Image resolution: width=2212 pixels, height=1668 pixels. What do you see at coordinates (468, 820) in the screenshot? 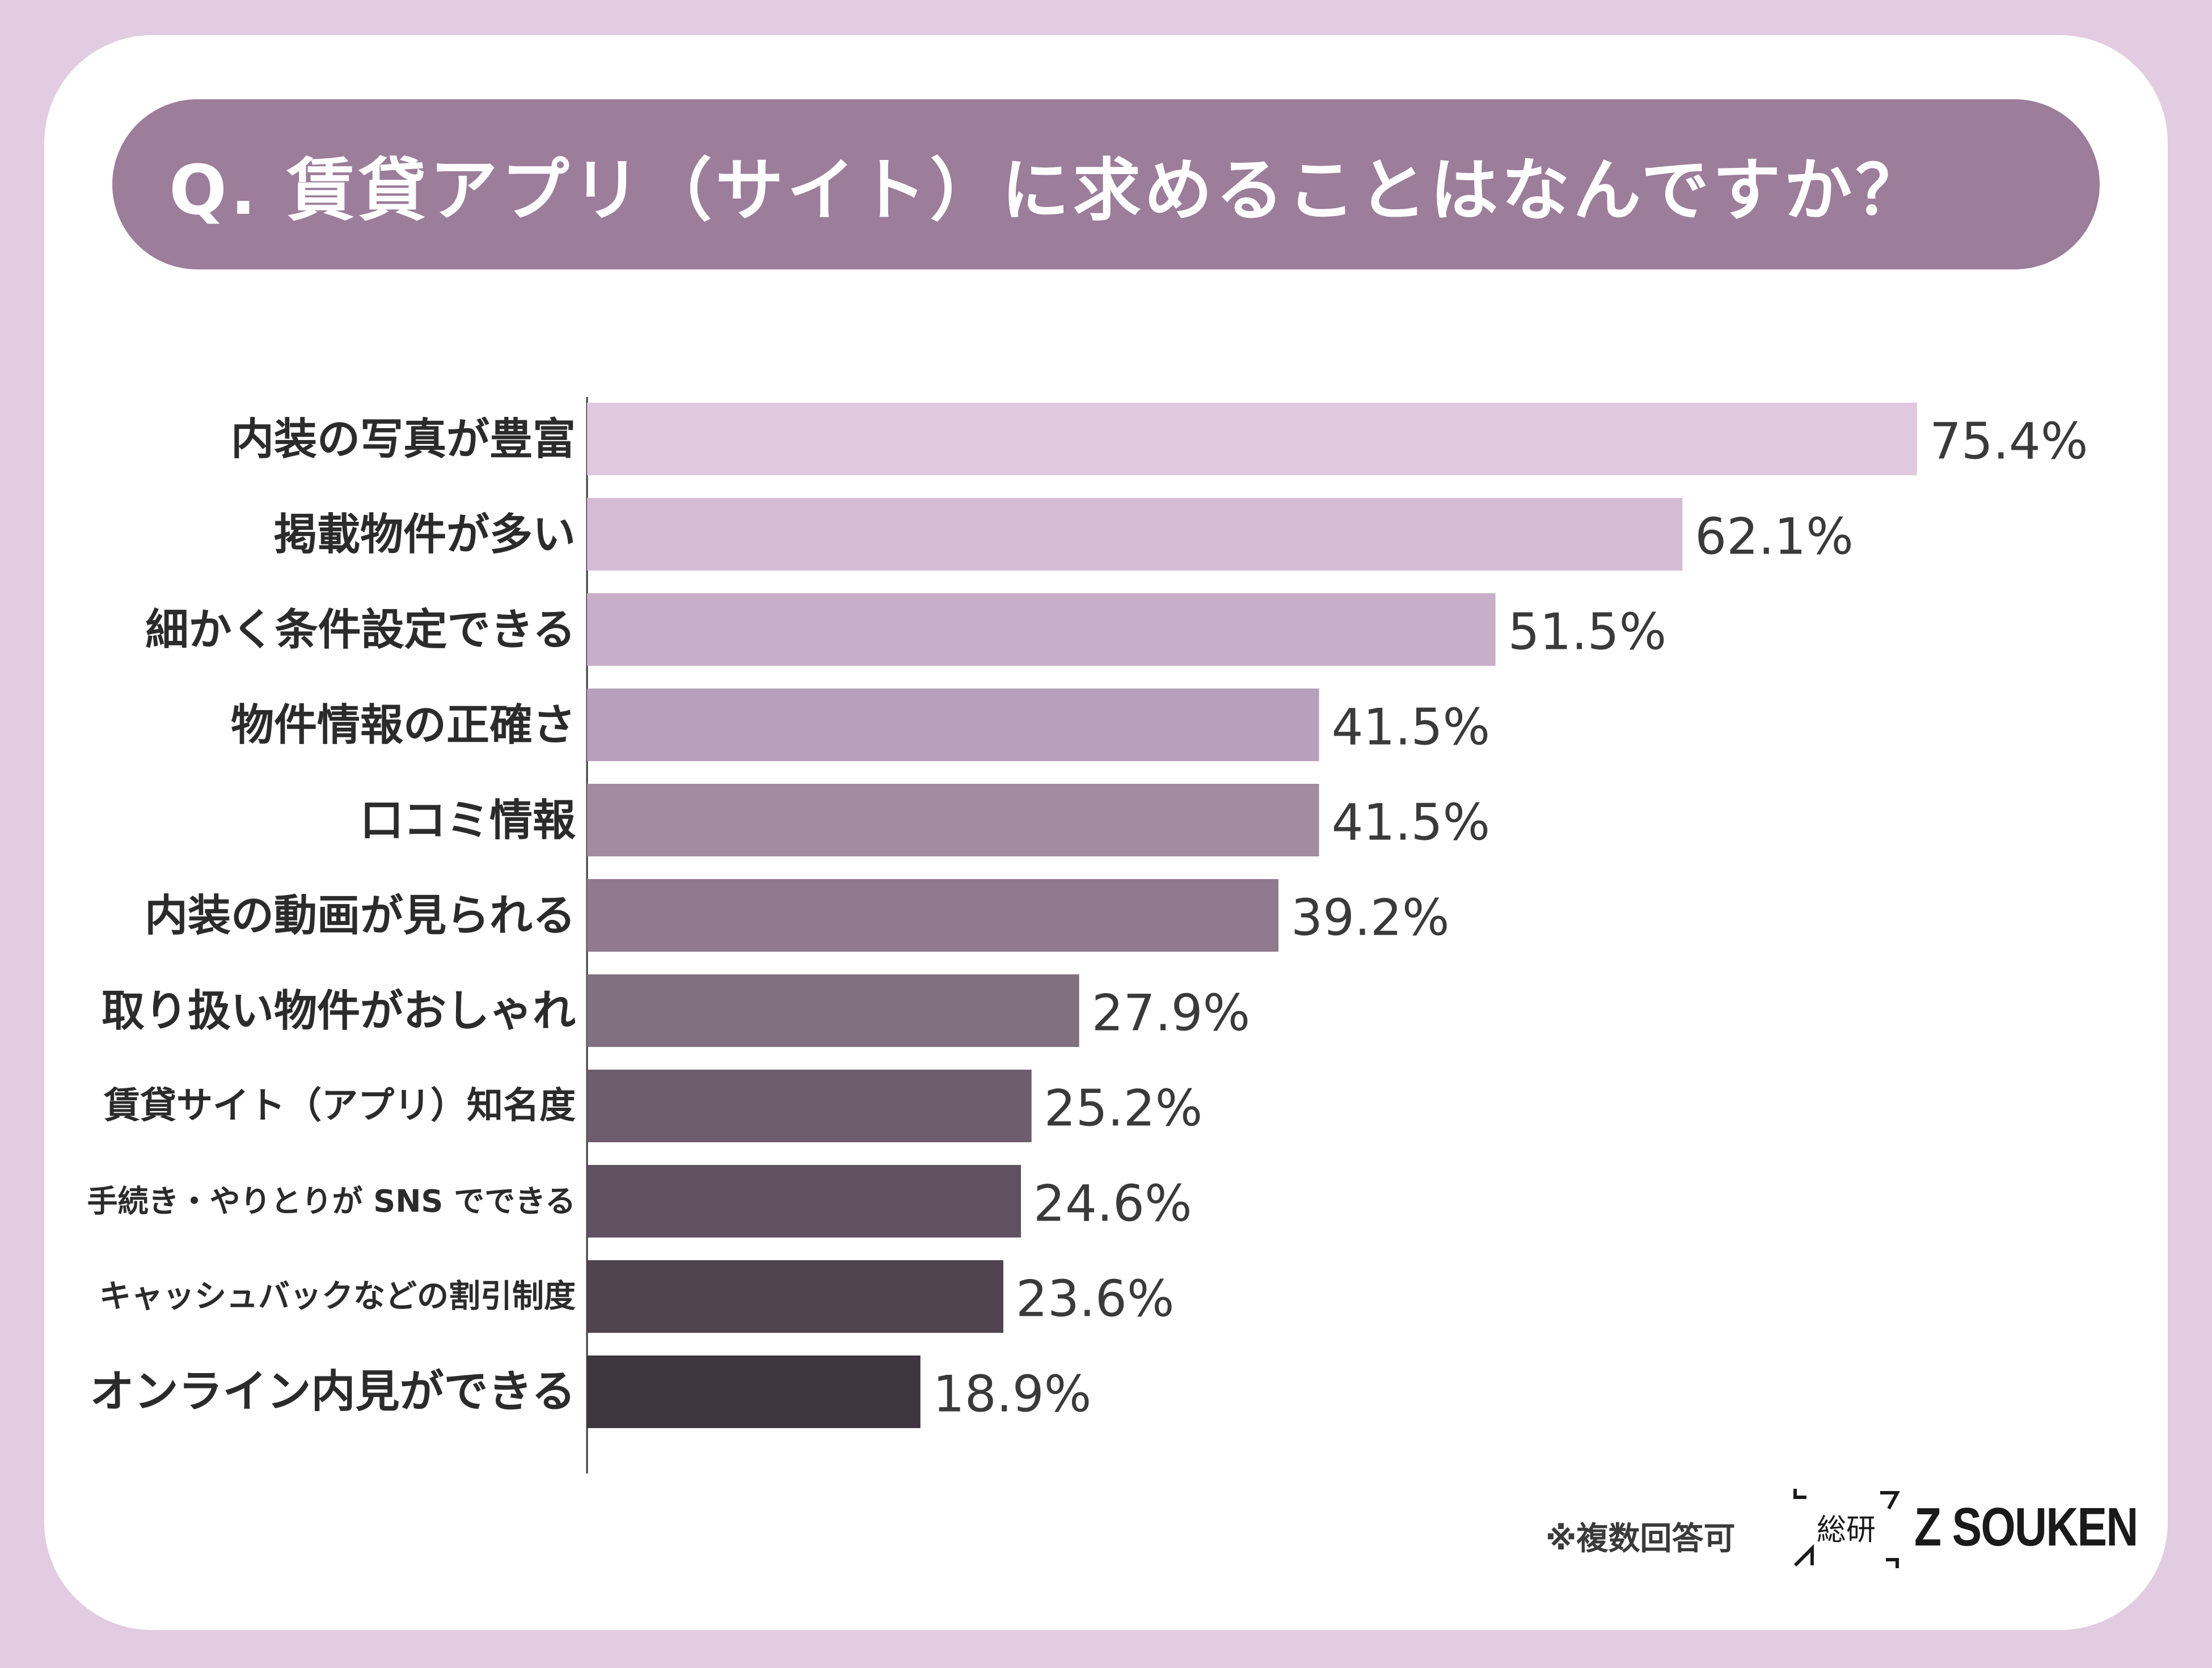
I see `category-label-5: 口コミ情報` at bounding box center [468, 820].